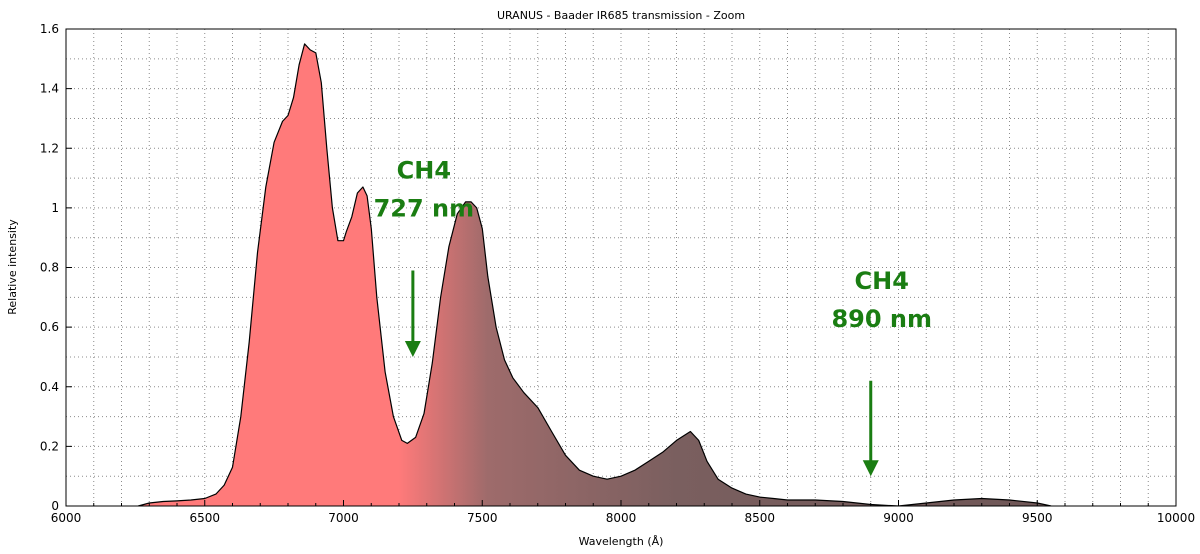  I want to click on y-axis-label: Relative intensity, so click(12, 267).